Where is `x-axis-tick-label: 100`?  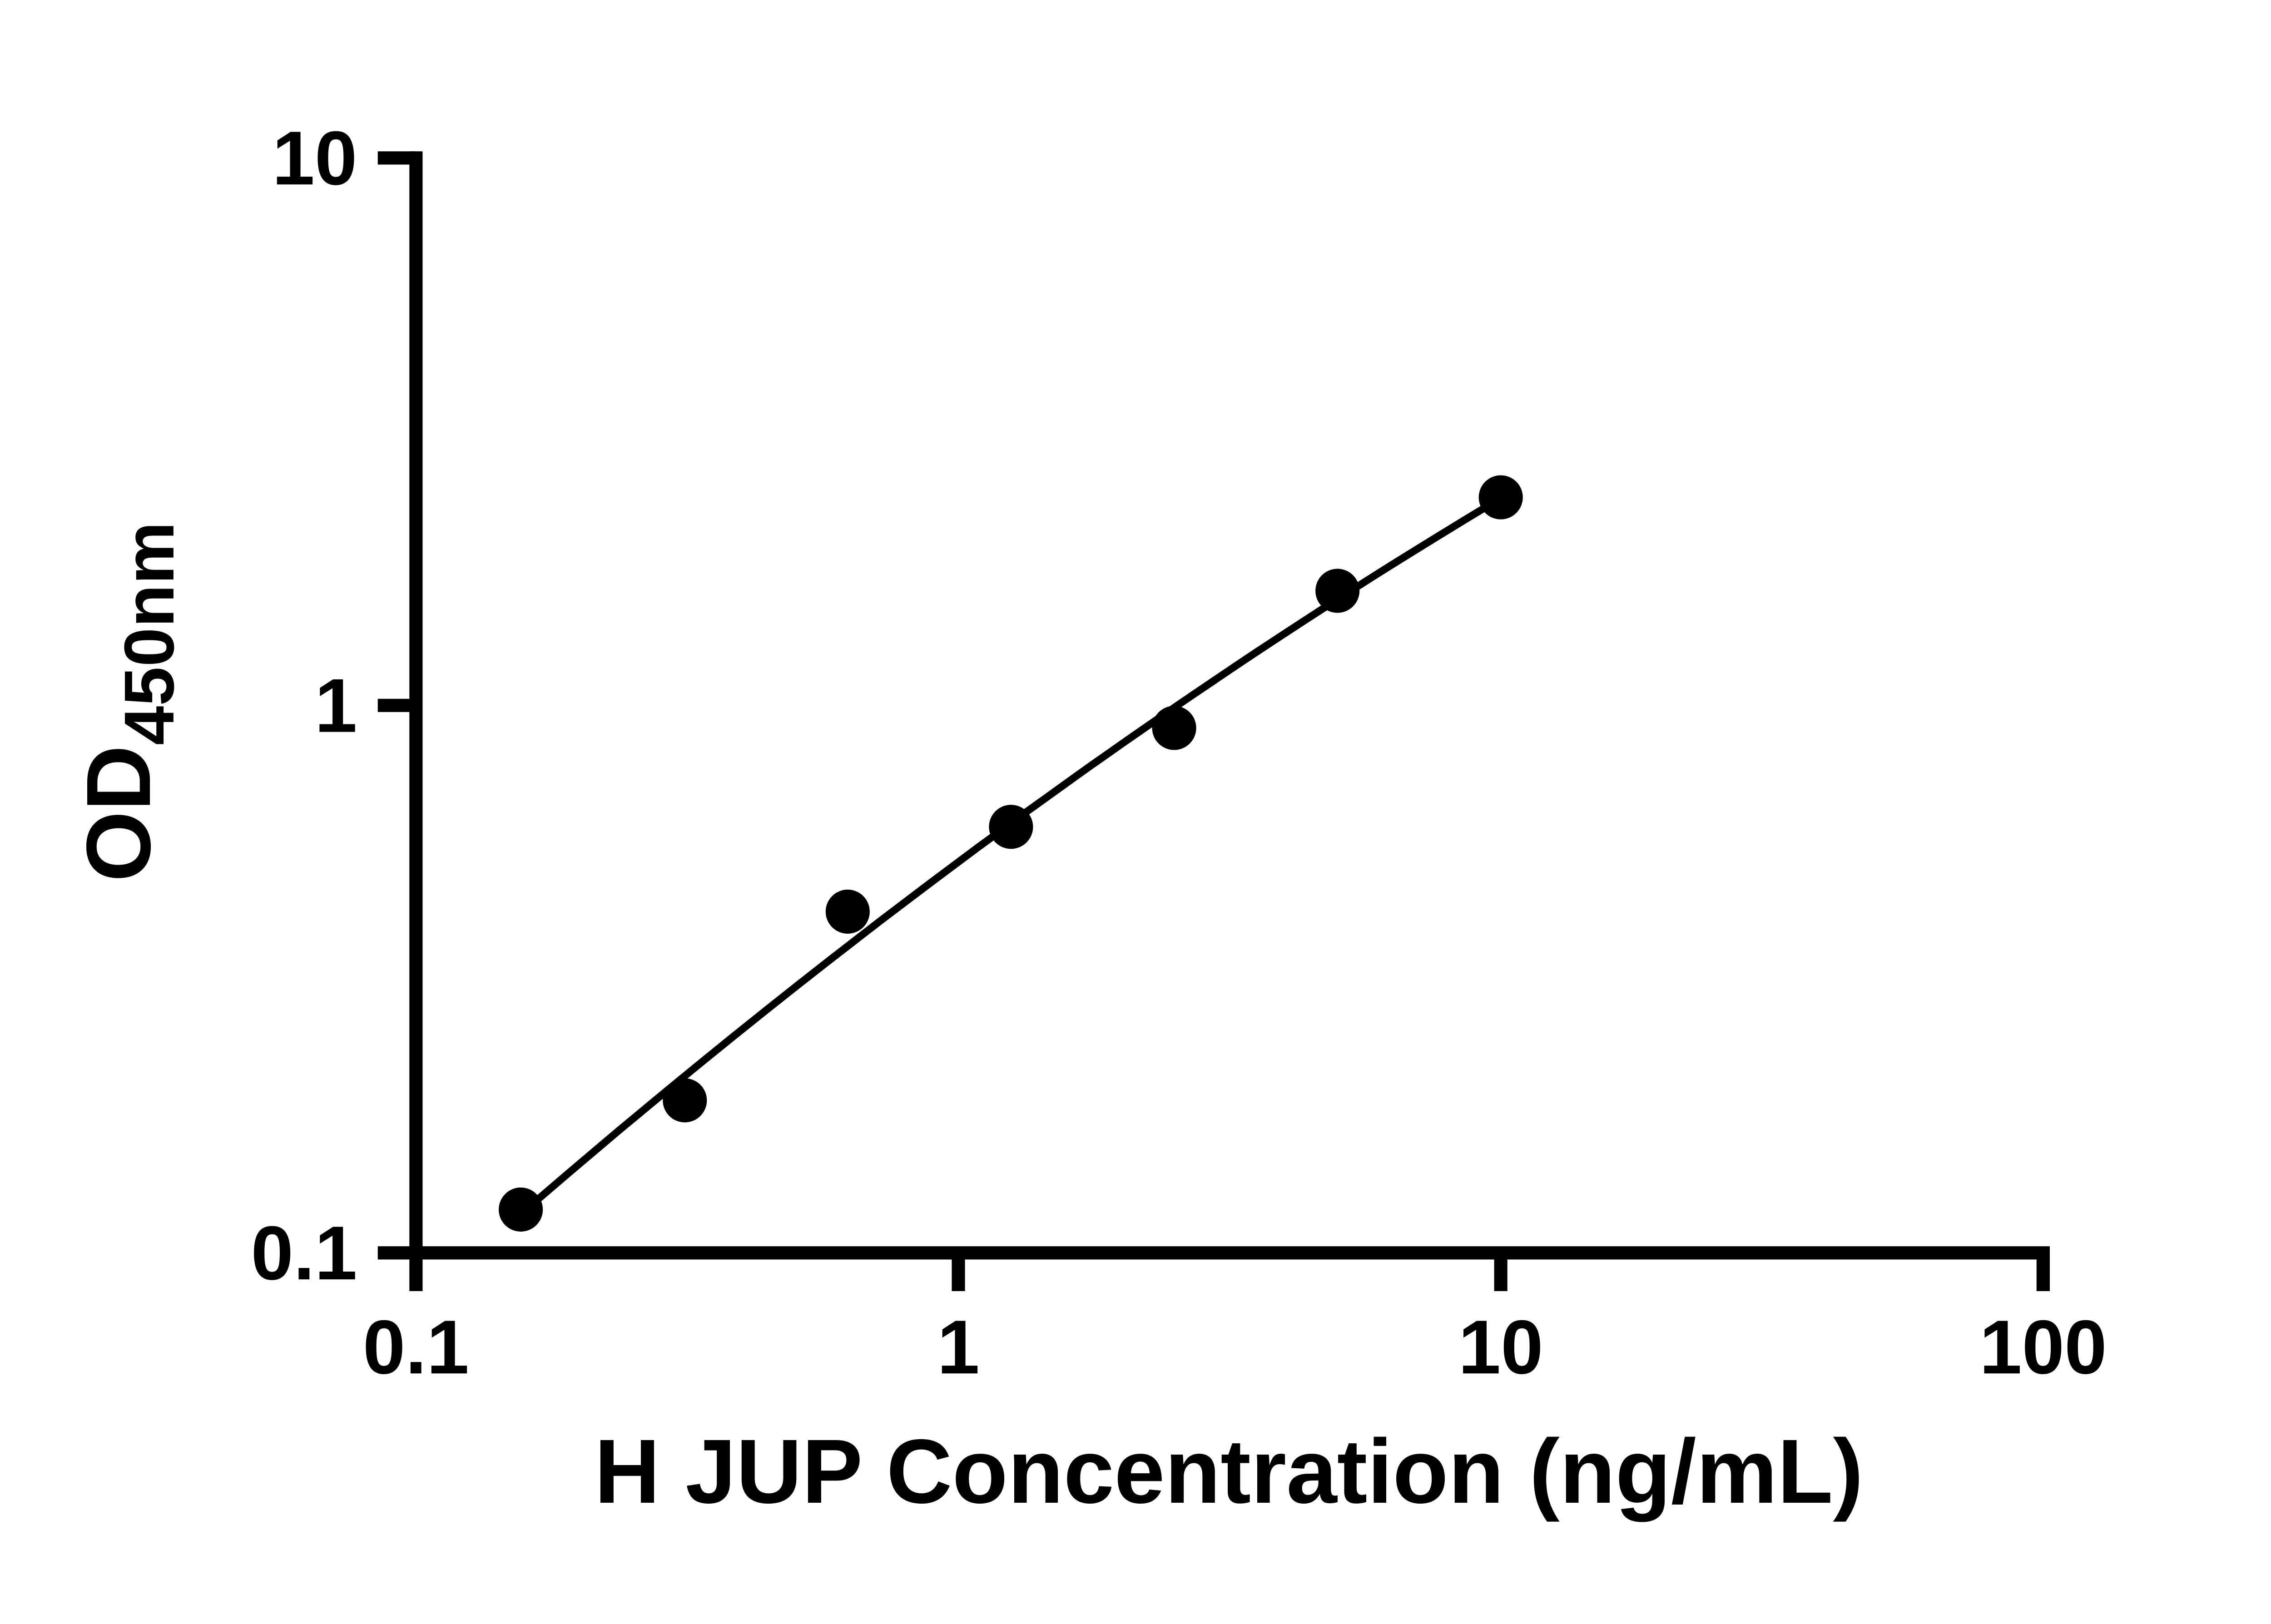 x-axis-tick-label: 100 is located at coordinates (2043, 1347).